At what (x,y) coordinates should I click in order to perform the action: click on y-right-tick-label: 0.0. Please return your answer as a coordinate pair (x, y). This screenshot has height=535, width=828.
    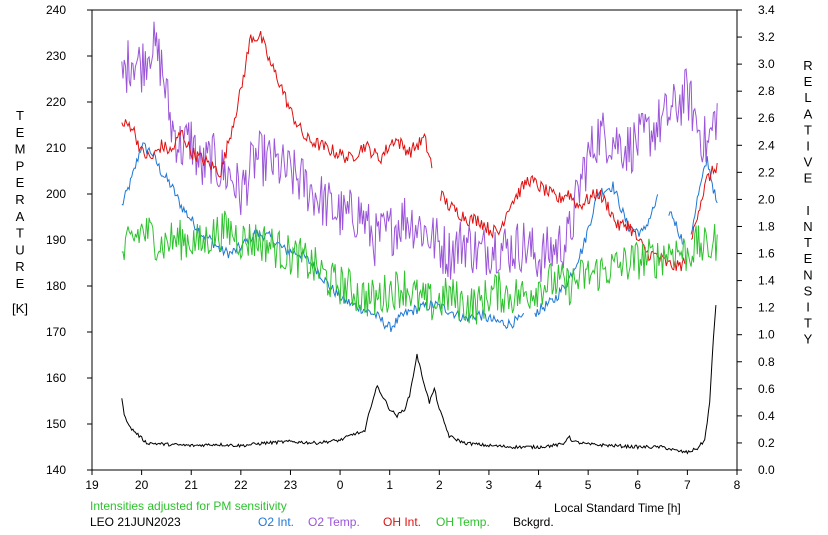
    Looking at the image, I should click on (766, 470).